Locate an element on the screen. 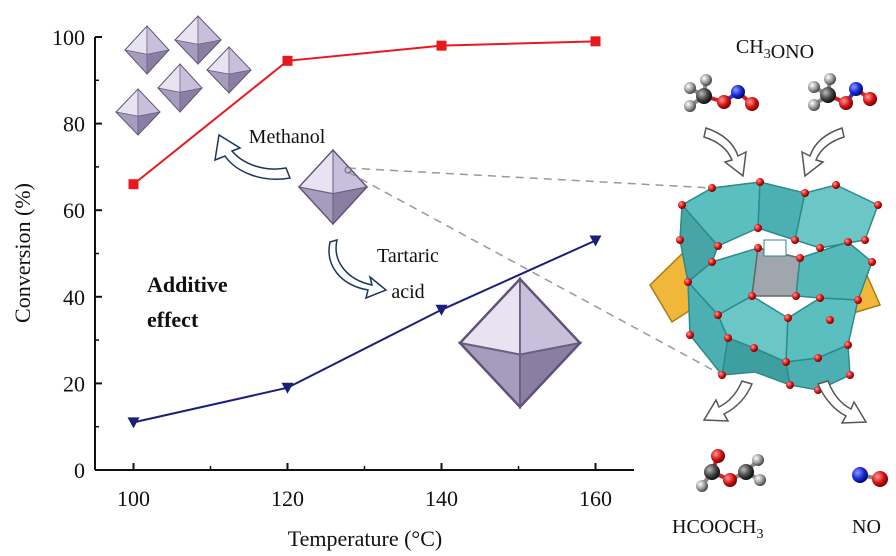  no-molecule is located at coordinates (870, 477).